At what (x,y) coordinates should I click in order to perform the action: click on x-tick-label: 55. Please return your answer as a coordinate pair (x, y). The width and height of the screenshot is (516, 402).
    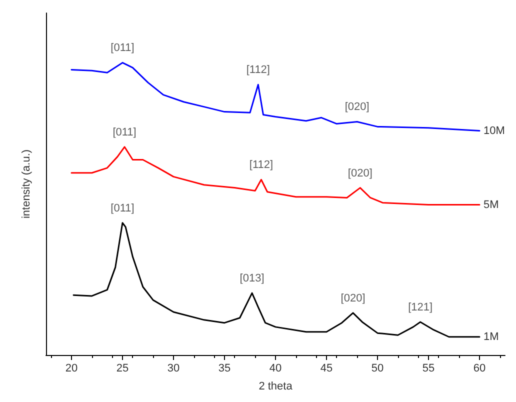
    Looking at the image, I should click on (428, 368).